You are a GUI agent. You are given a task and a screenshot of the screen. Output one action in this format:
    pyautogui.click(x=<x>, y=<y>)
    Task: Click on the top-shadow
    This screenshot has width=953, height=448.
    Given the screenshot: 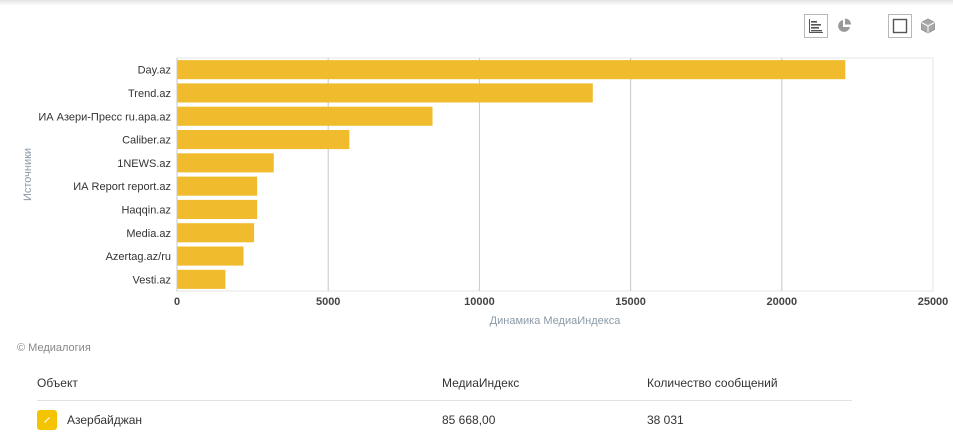 What is the action you would take?
    pyautogui.click(x=476, y=3)
    